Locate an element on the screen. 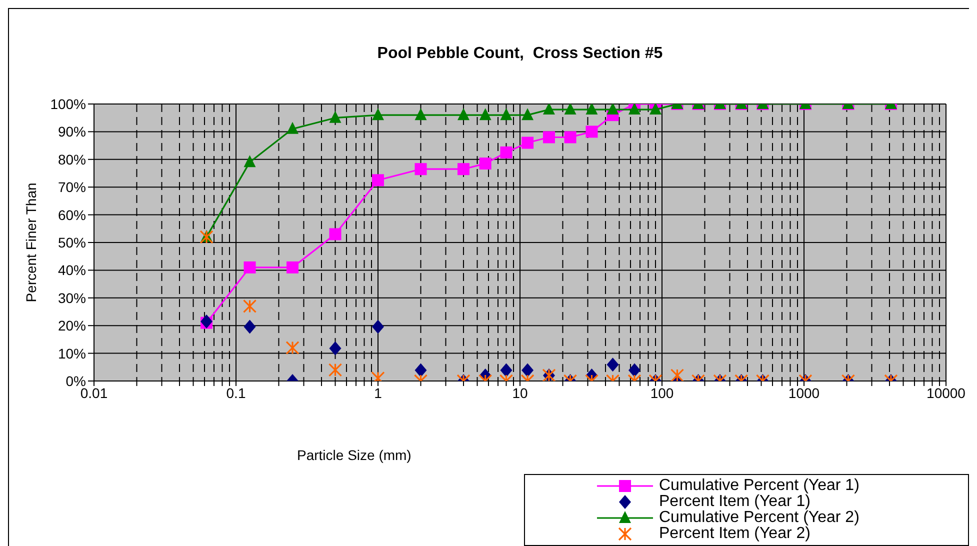 The image size is (977, 546). chart-title: Pool Pebble Count, Cross Section #5 is located at coordinates (520, 54).